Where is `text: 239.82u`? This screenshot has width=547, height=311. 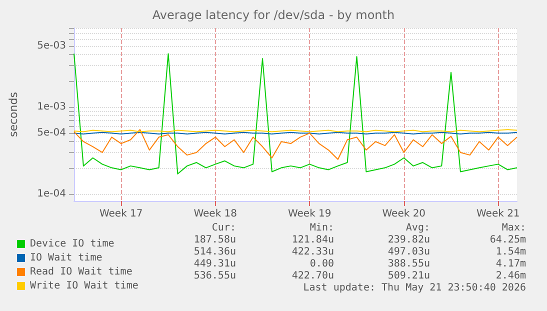 text: 239.82u is located at coordinates (409, 240).